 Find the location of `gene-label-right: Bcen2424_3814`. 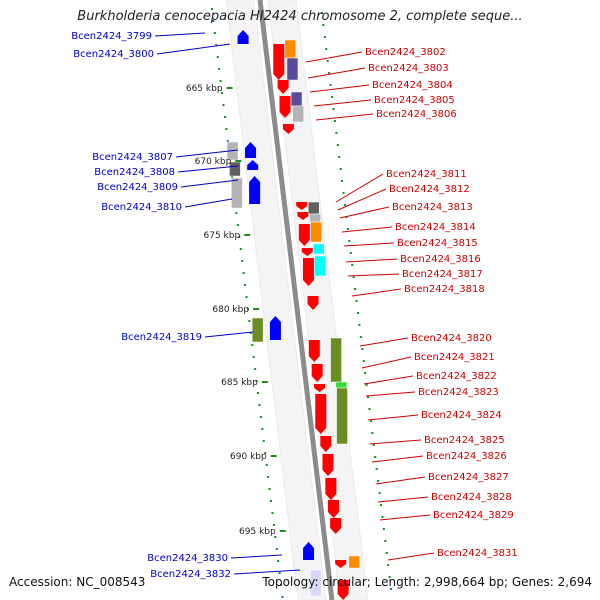

gene-label-right: Bcen2424_3814 is located at coordinates (435, 227).